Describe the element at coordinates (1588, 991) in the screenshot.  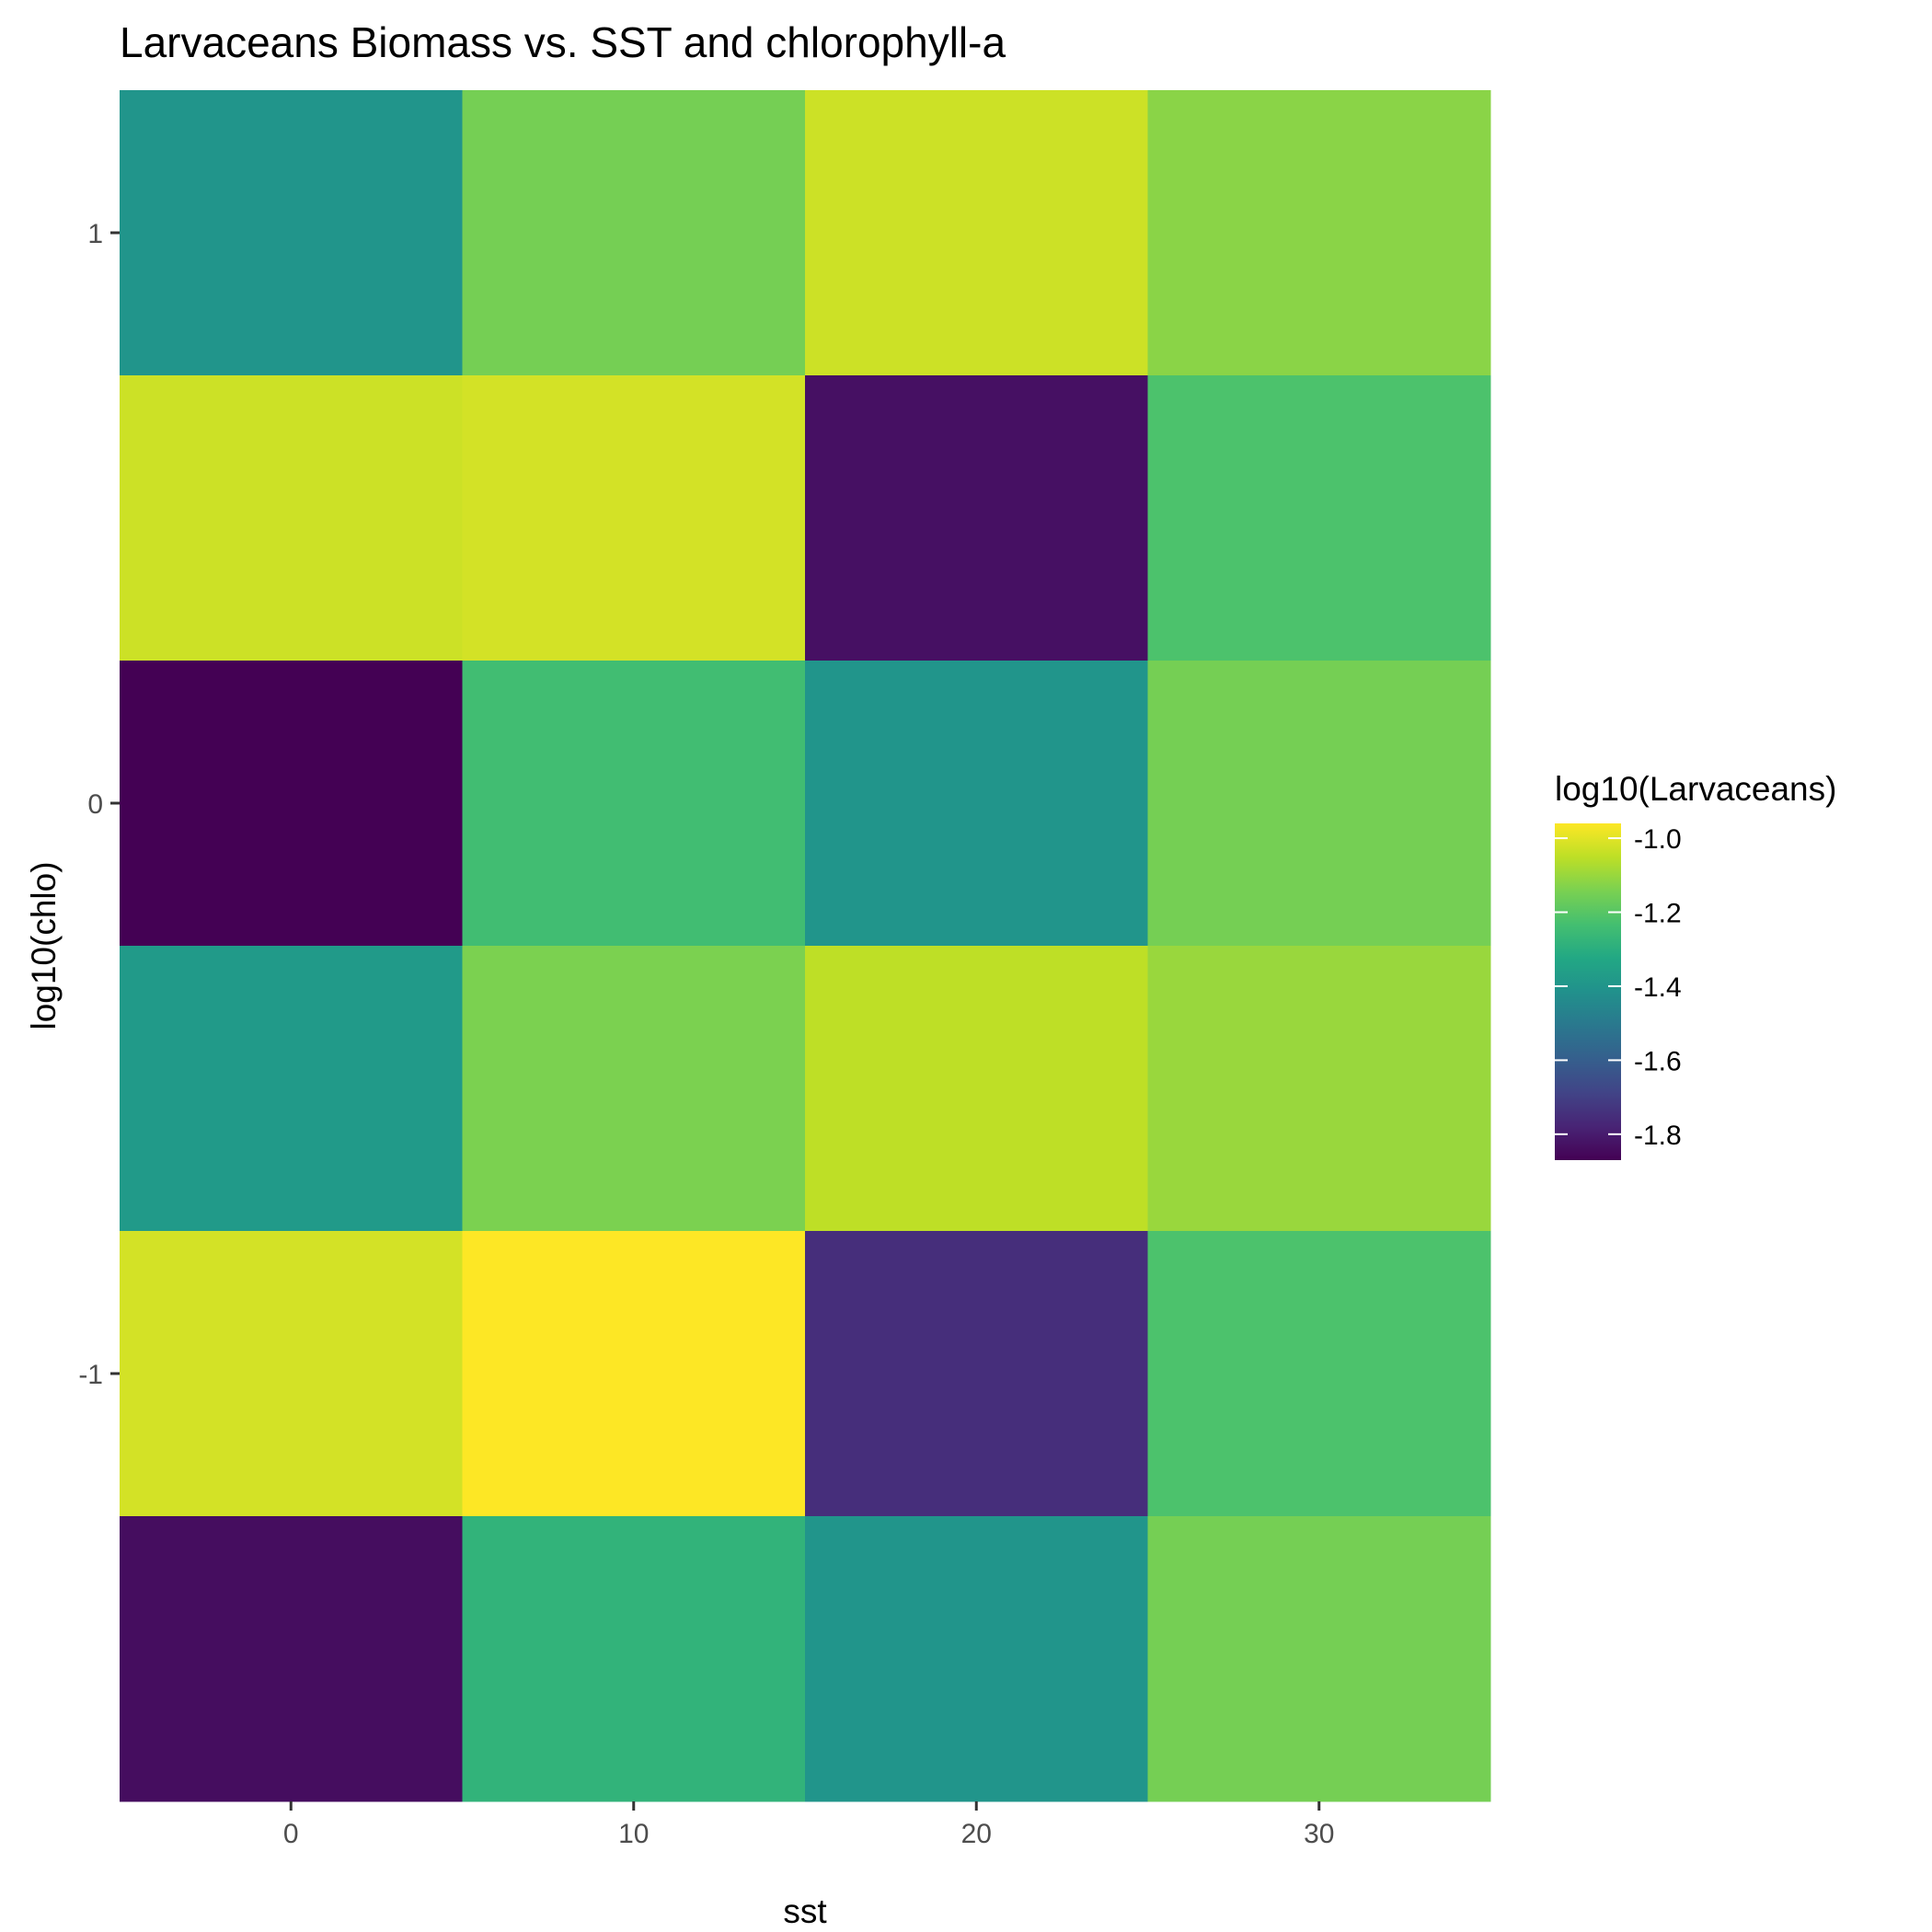
I see `legend-colorbar` at that location.